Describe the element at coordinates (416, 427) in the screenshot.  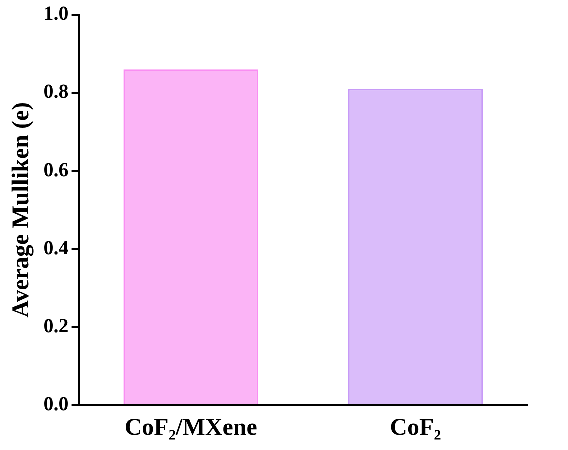
I see `x-tick-label: CoF₂` at that location.